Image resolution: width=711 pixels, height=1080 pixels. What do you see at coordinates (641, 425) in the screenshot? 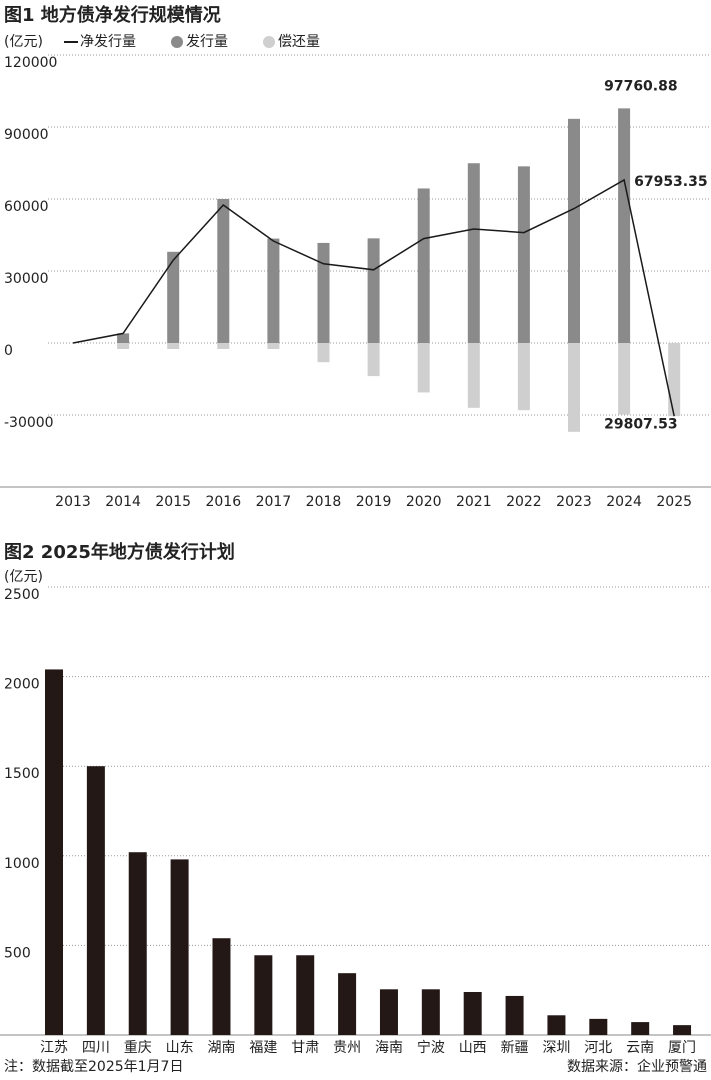
I see `data-label: 29807.53` at bounding box center [641, 425].